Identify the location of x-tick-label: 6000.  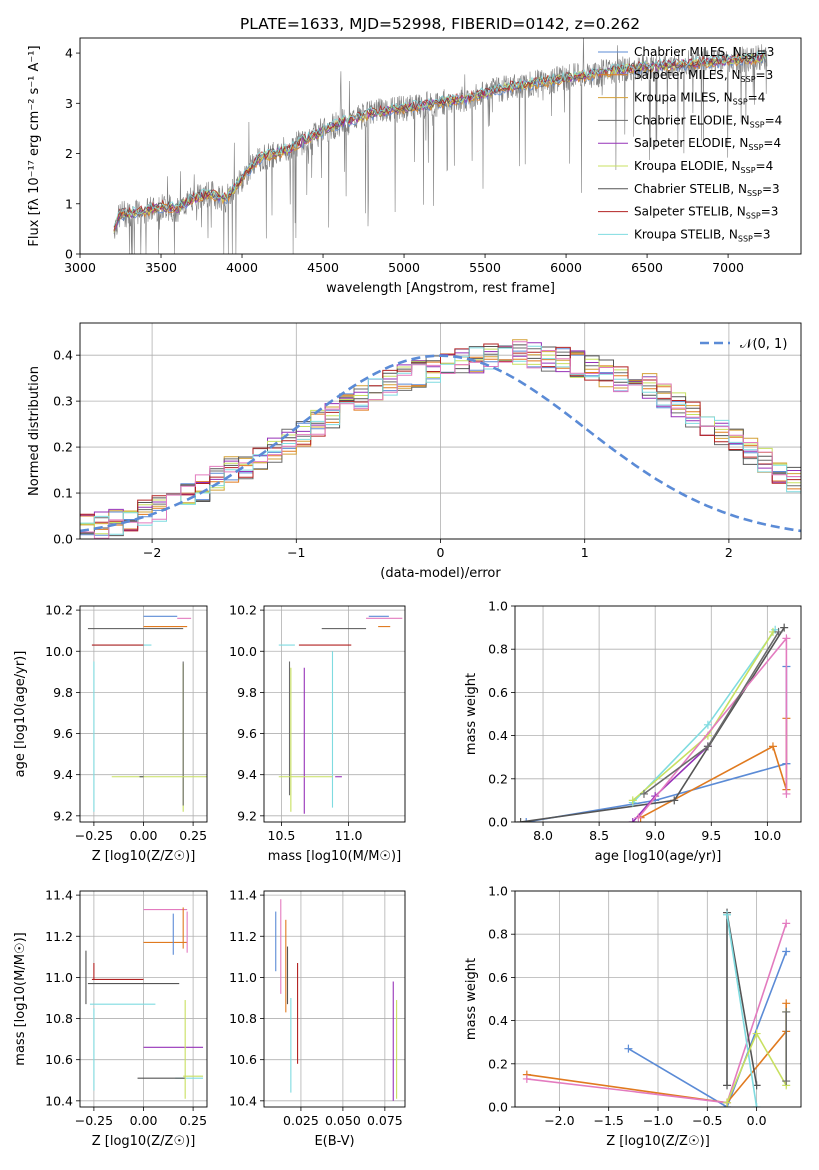
(566, 267).